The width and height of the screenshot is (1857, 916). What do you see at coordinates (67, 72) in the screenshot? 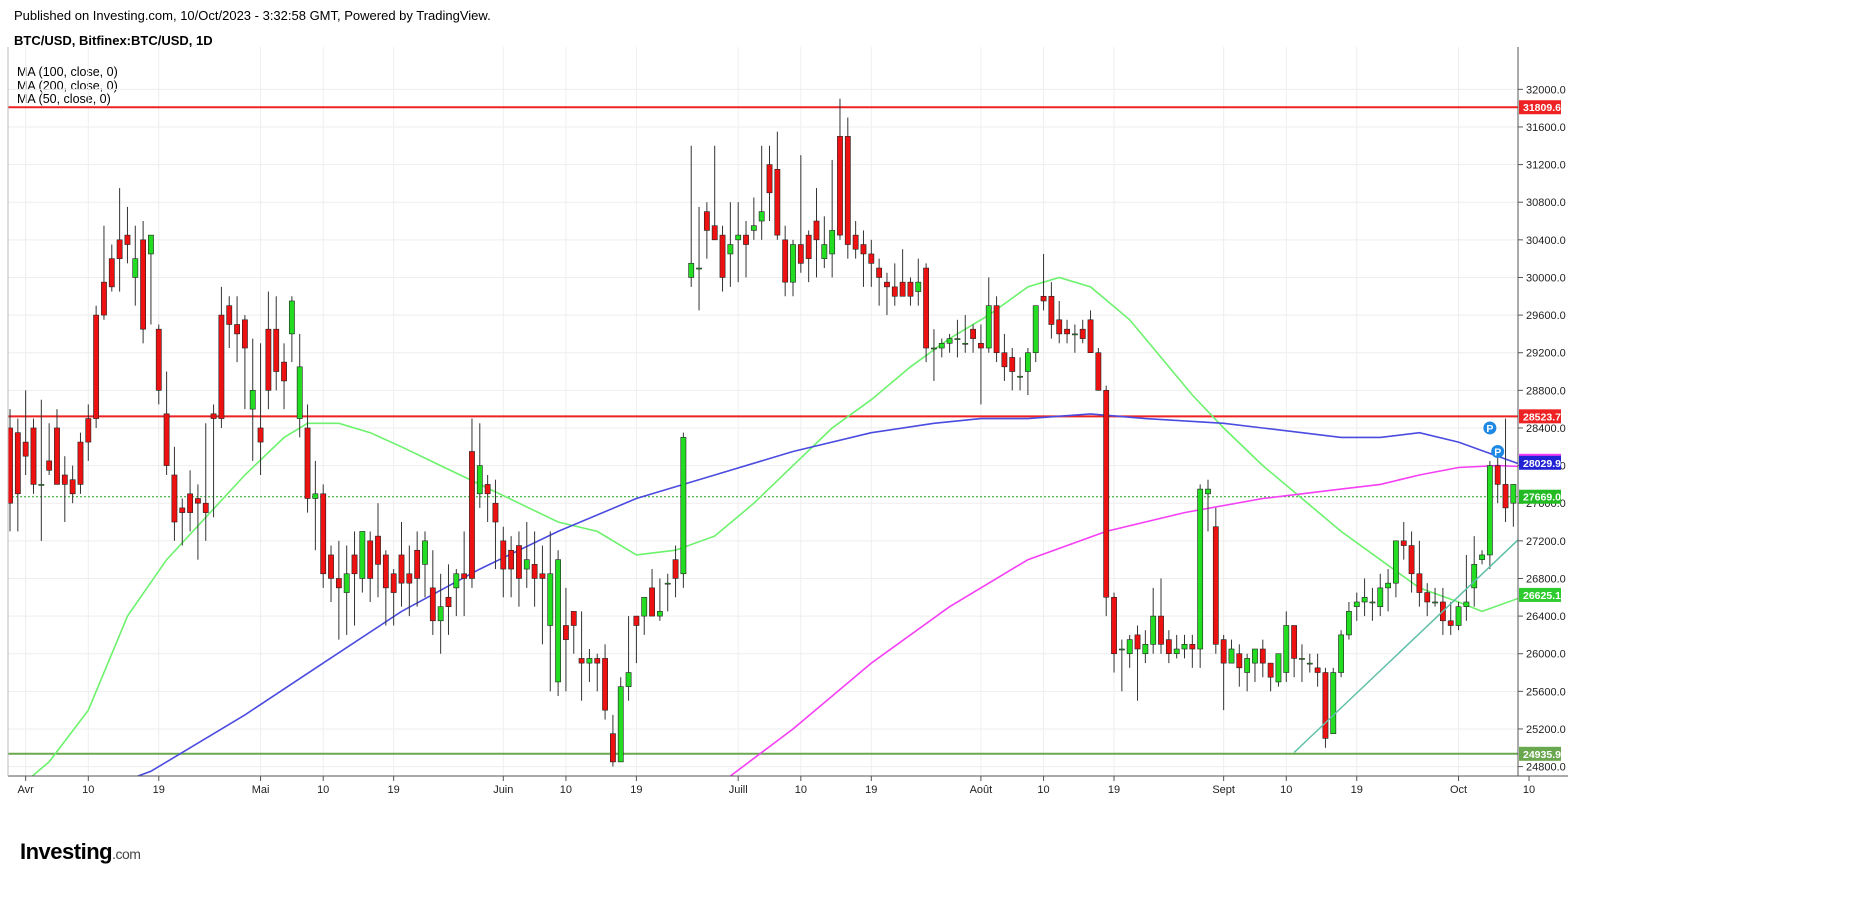
I see `legend-ma100: MA (100, close, 0)` at bounding box center [67, 72].